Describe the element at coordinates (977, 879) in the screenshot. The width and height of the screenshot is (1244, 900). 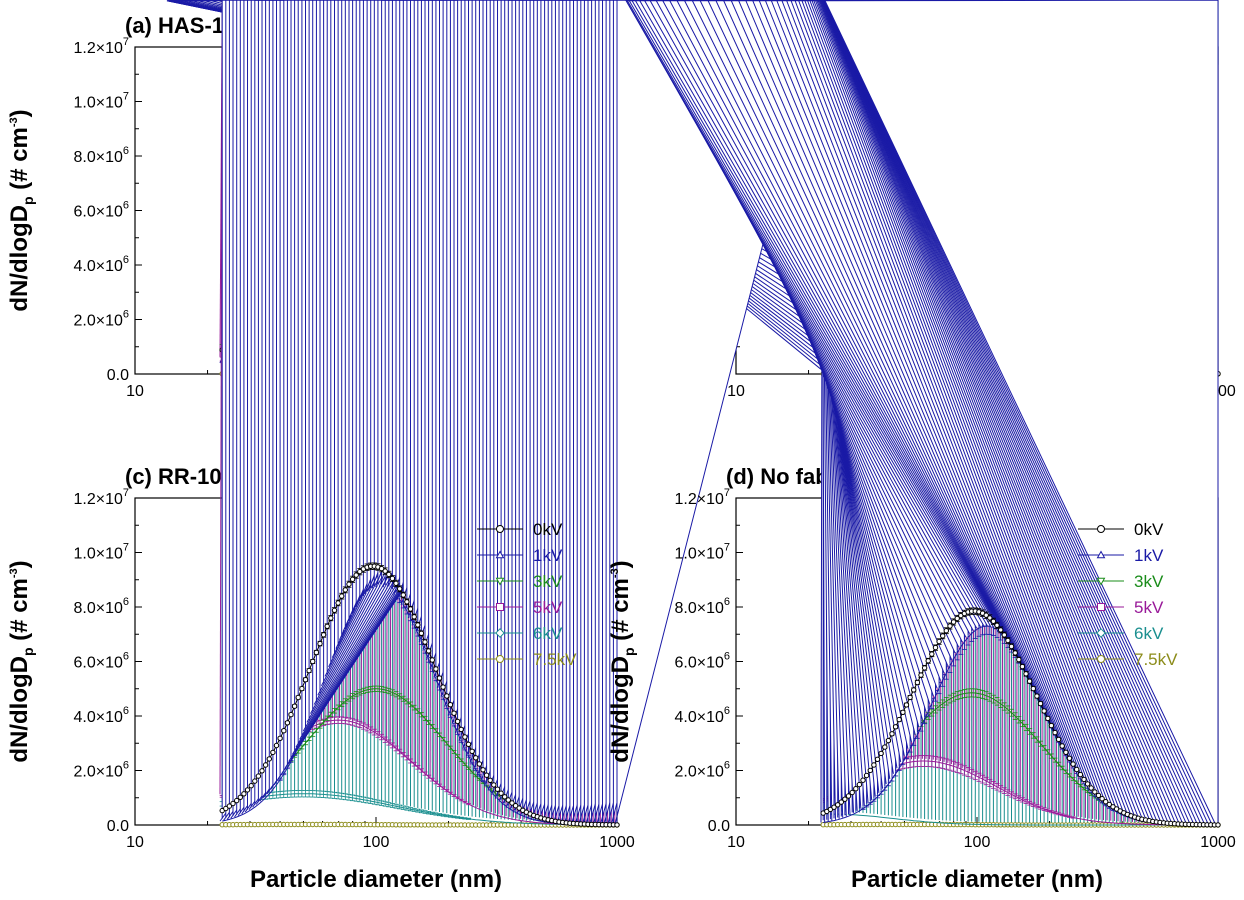
I see `x-axis-label: Particle diameter (nm)` at that location.